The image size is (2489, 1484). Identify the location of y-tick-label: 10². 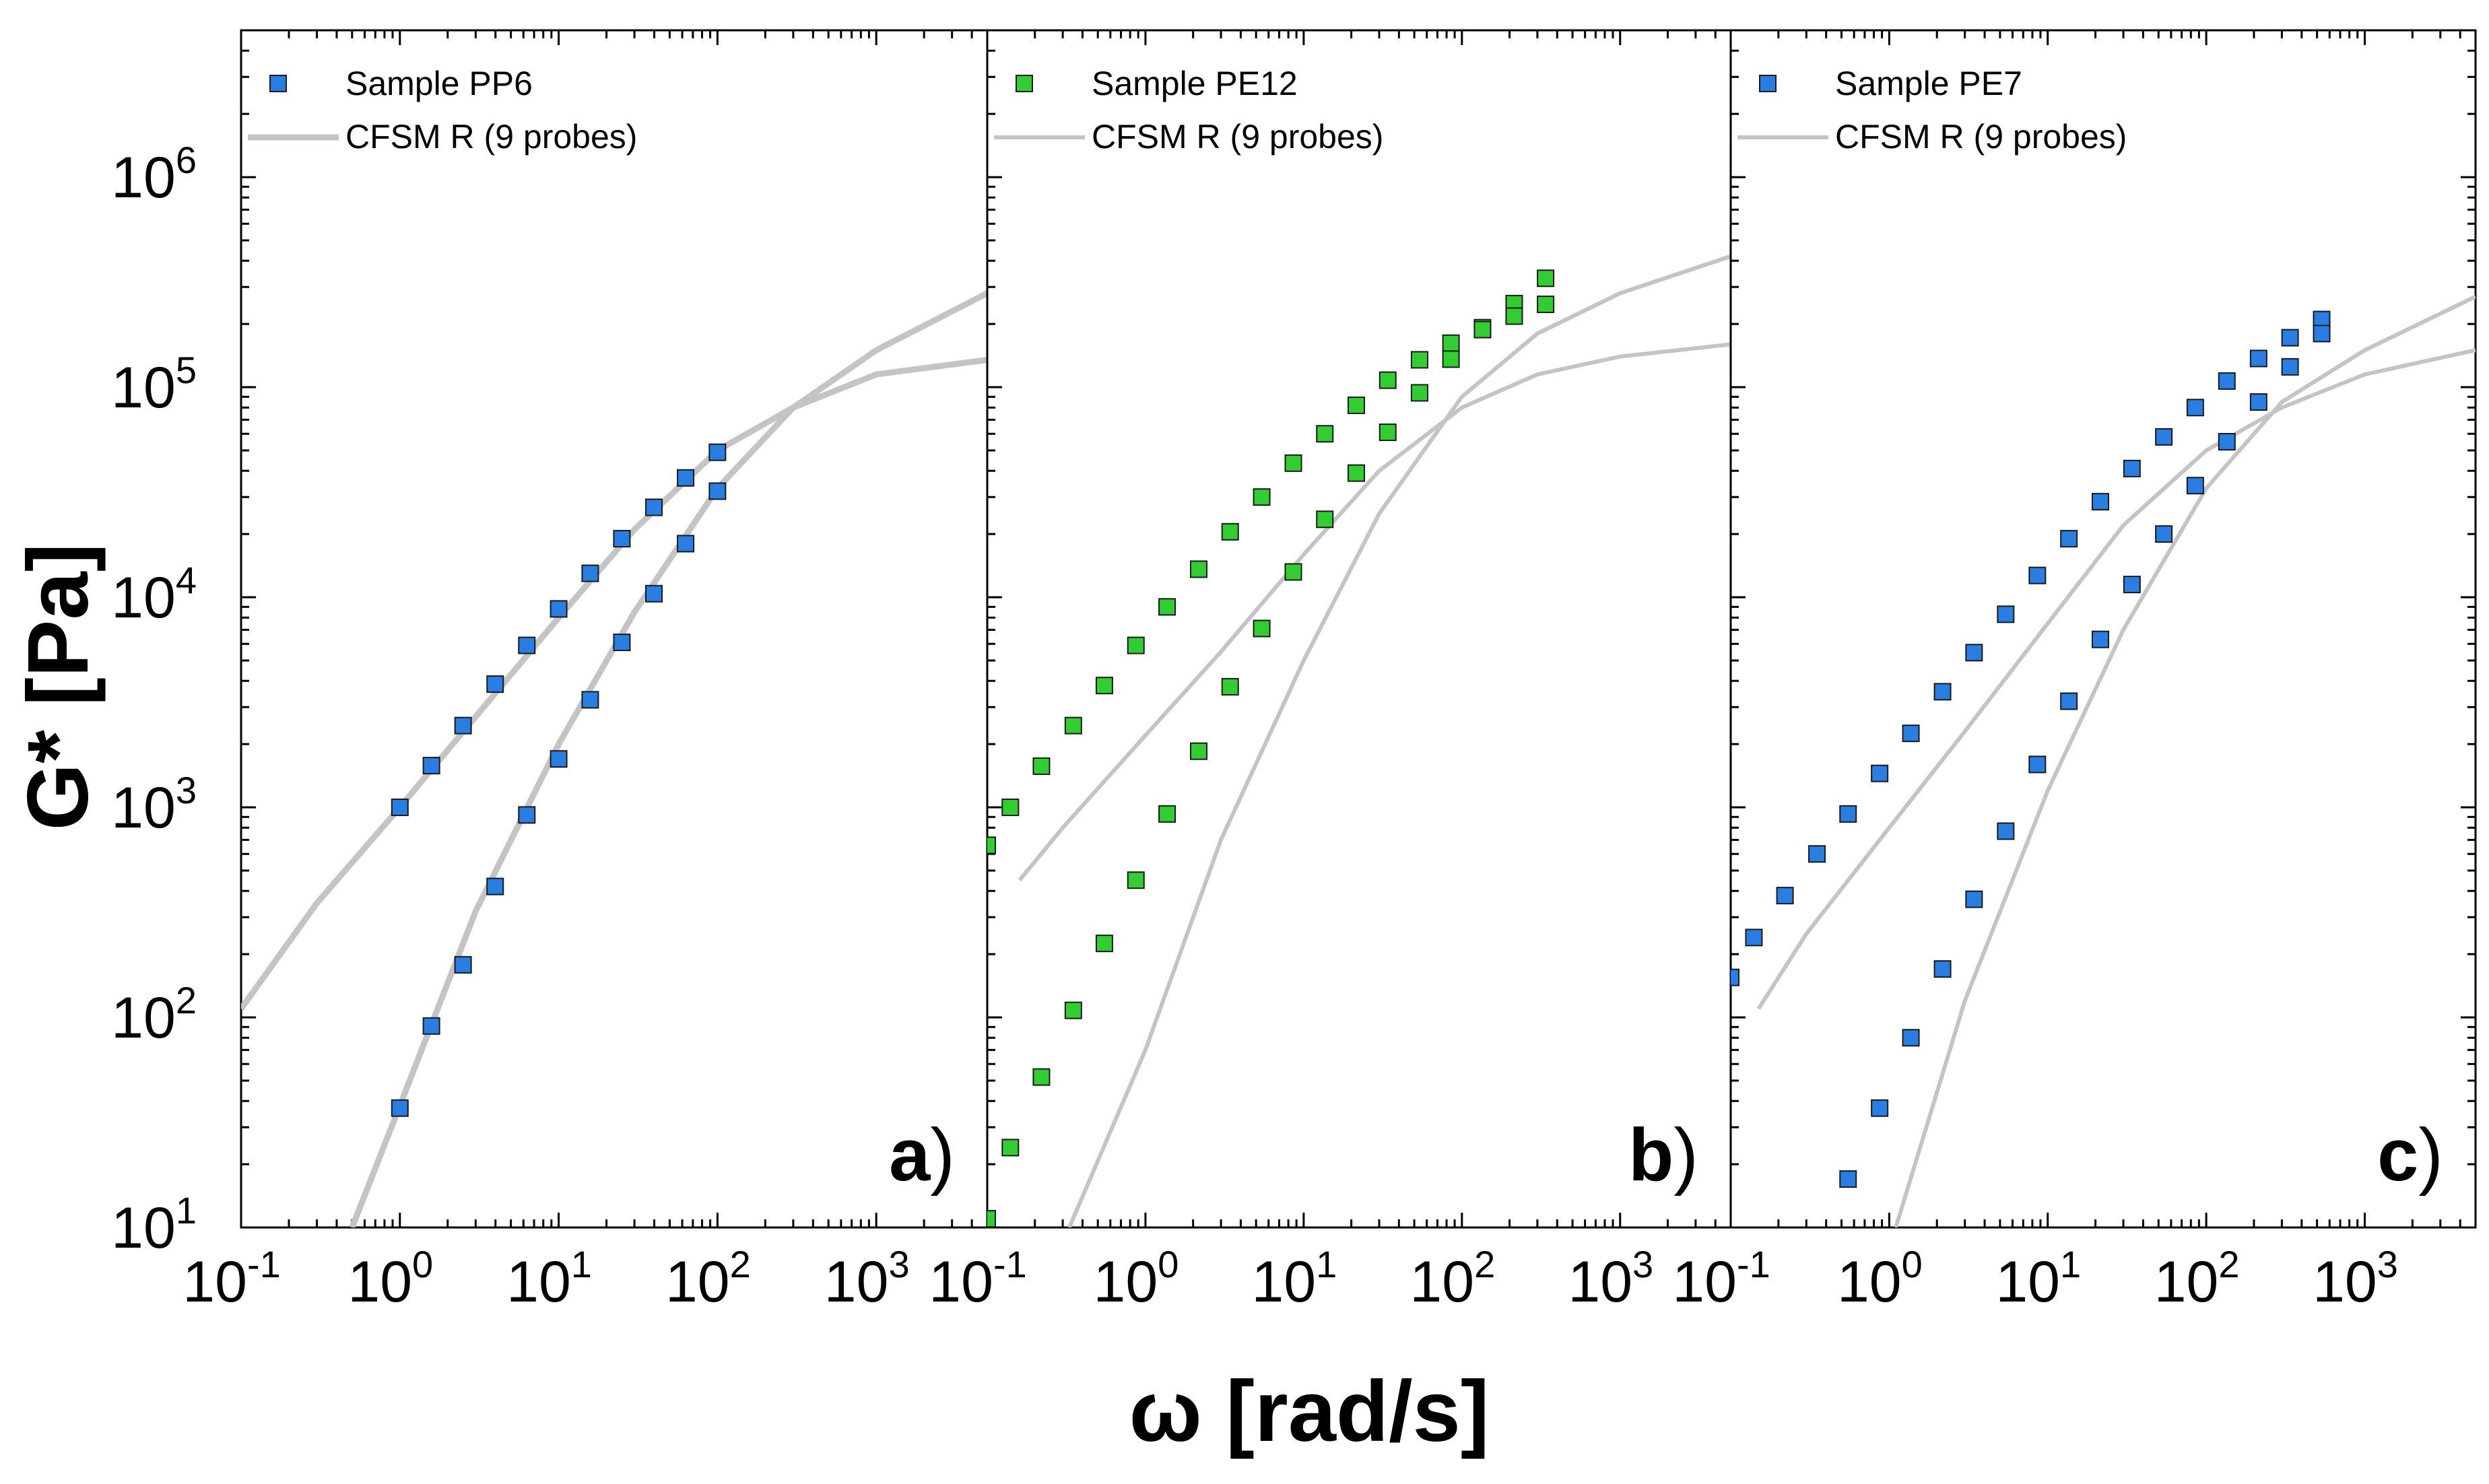
(154, 1014).